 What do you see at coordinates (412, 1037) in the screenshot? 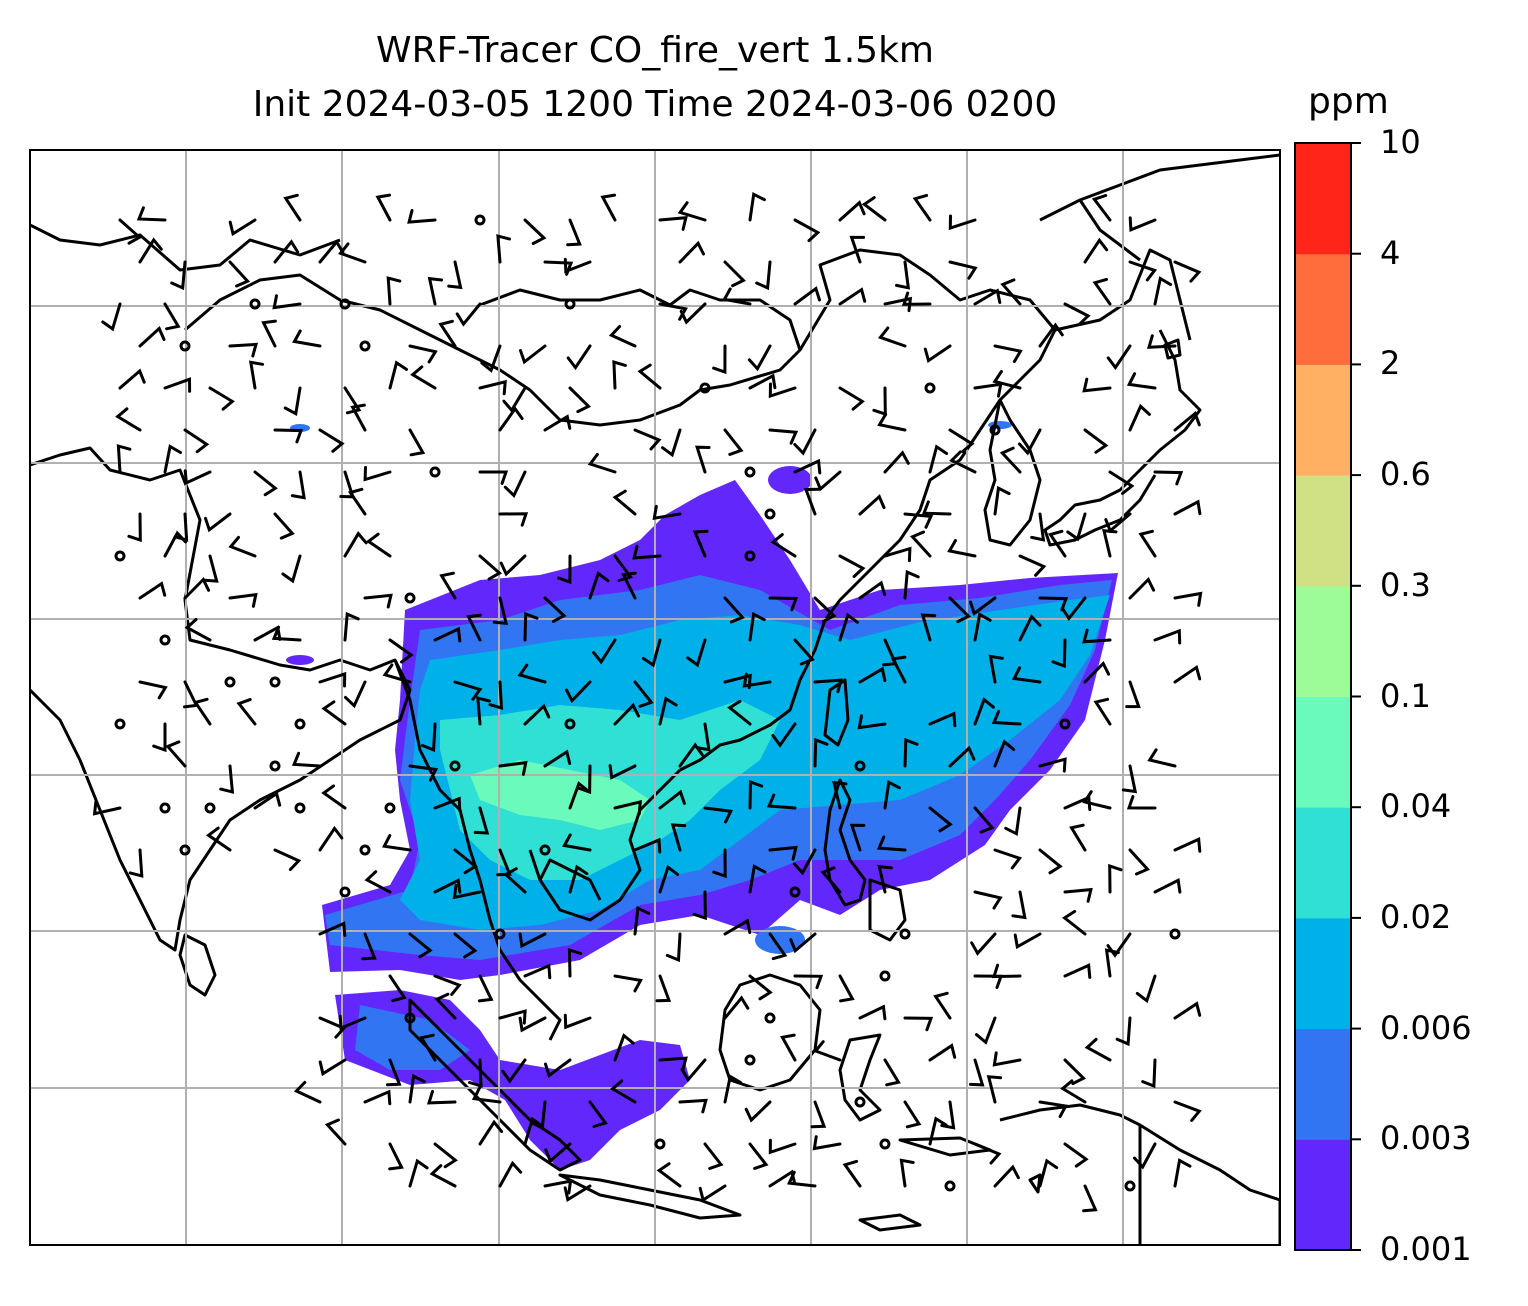
I see `plume-level-0.003-south` at bounding box center [412, 1037].